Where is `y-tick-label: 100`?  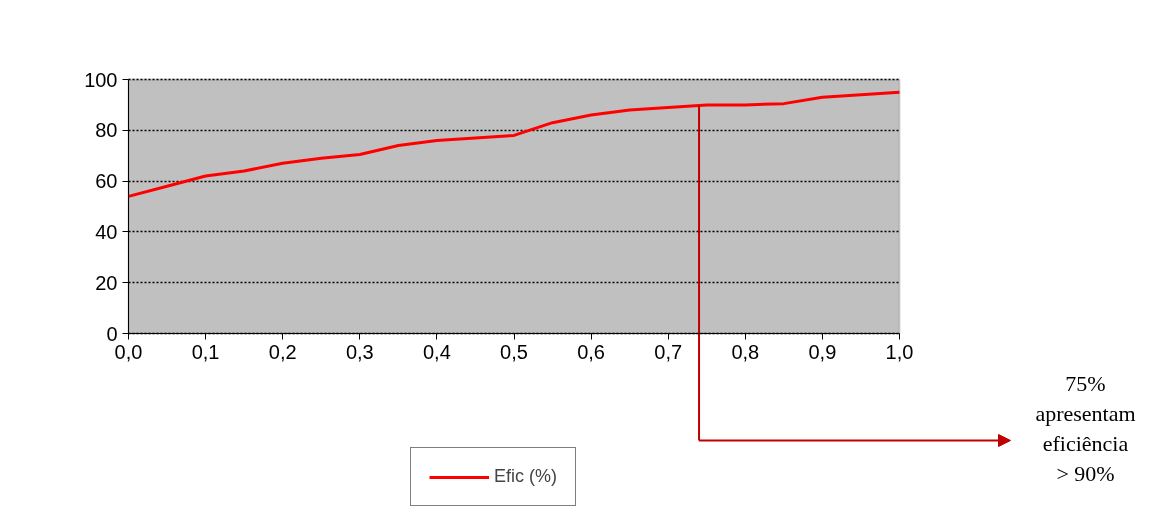 y-tick-label: 100 is located at coordinates (101, 79).